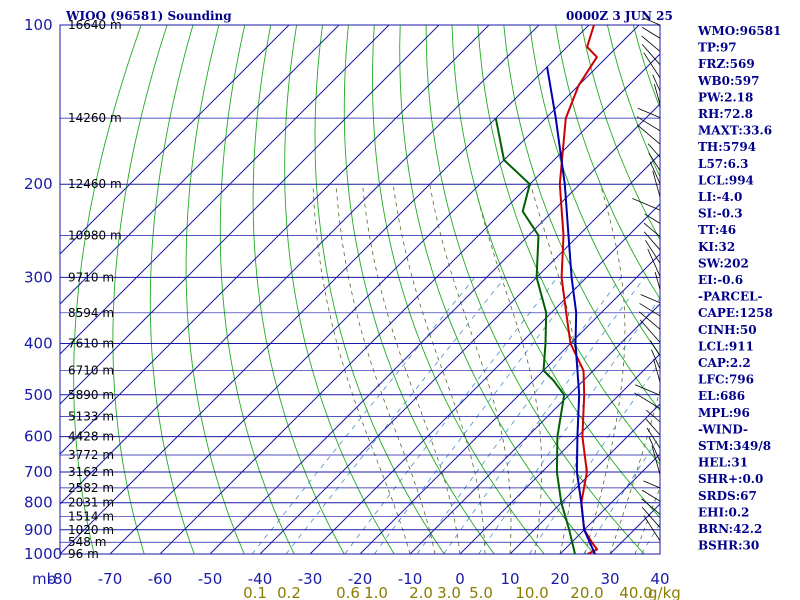  I want to click on height-label: 14260 m, so click(95, 118).